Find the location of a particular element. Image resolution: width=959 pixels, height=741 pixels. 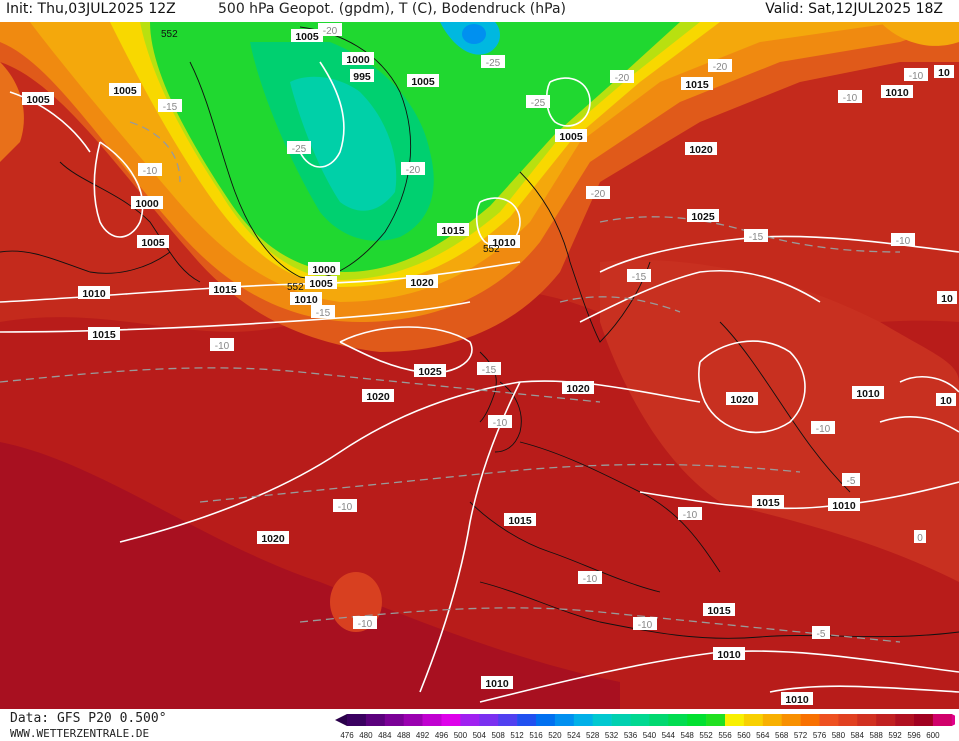

pressure-label: 995 is located at coordinates (362, 77).